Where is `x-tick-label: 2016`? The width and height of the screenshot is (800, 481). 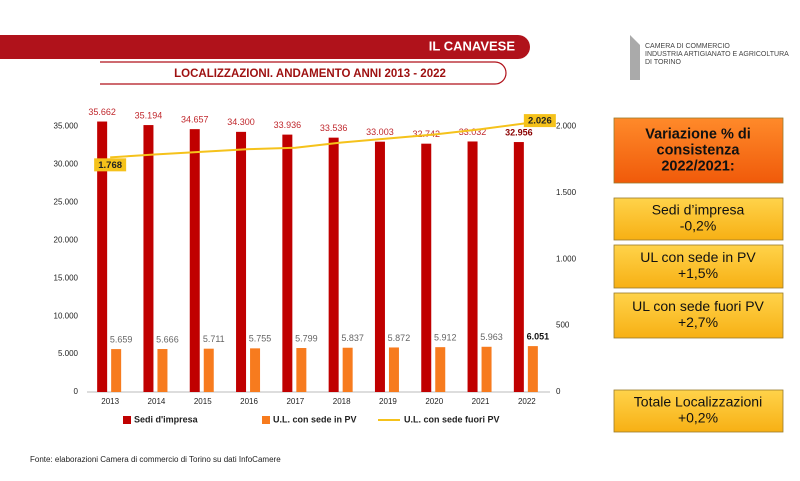
x-tick-label: 2016 is located at coordinates (249, 401).